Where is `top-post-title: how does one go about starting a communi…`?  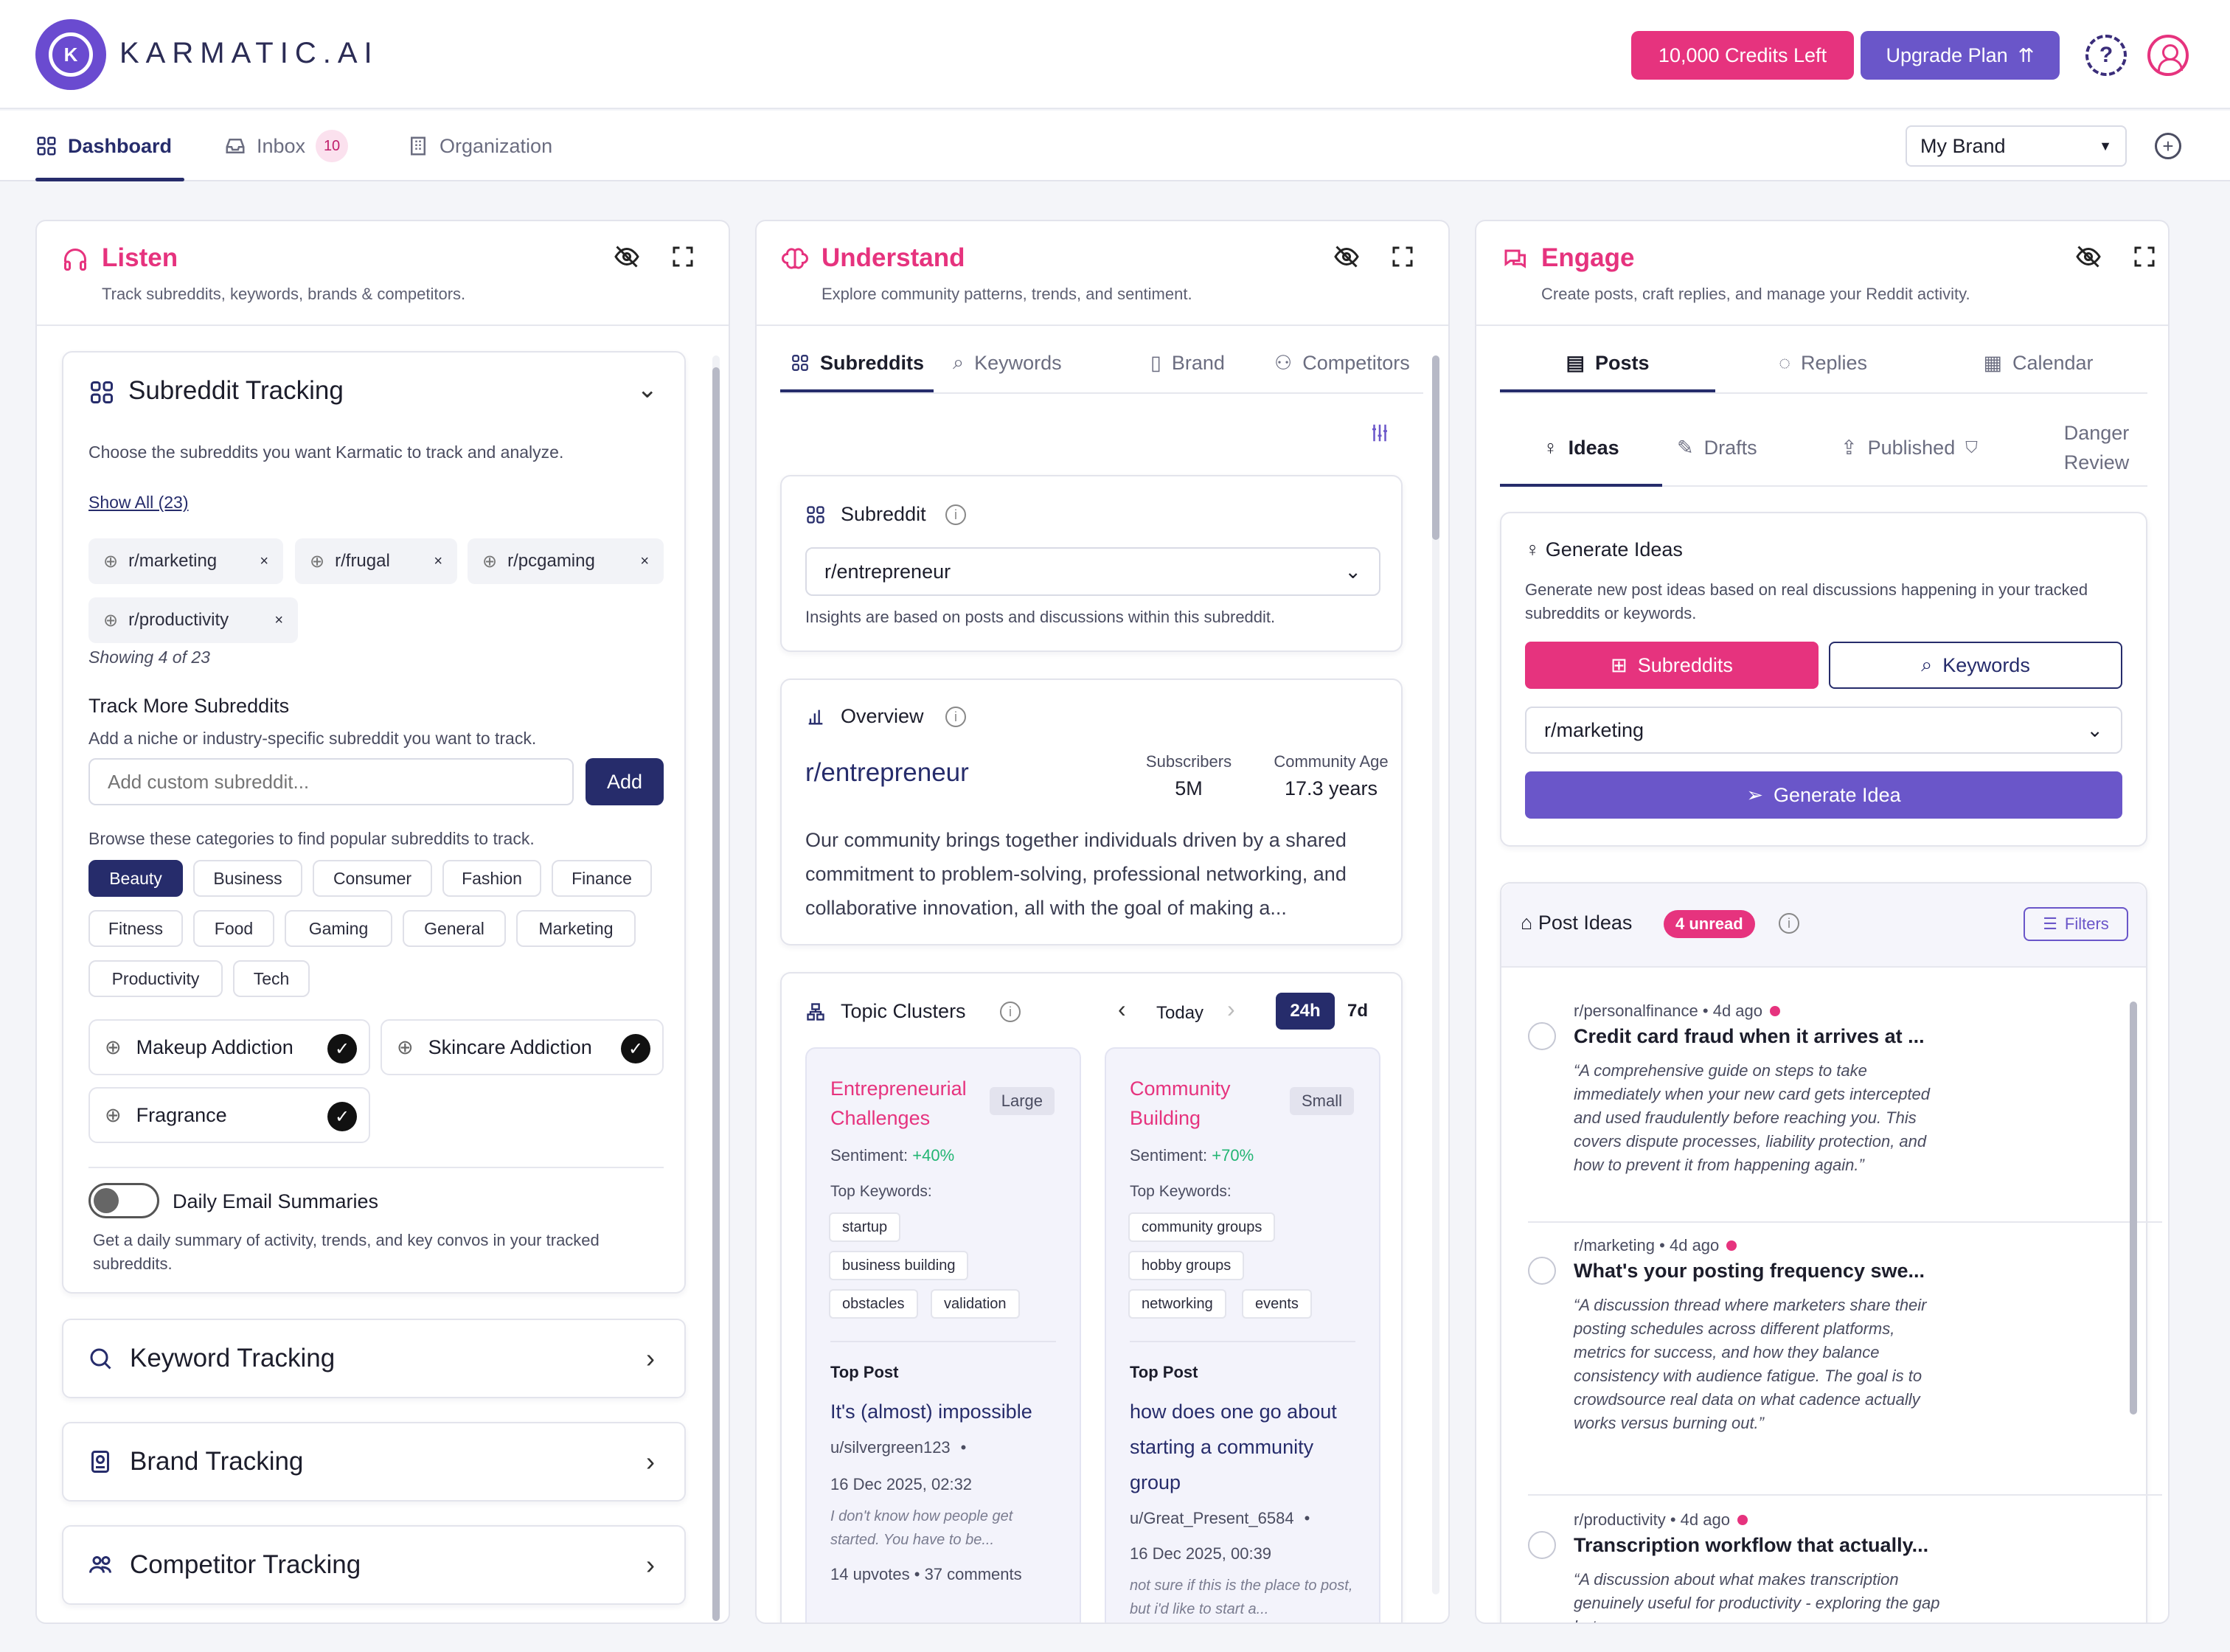 top-post-title: how does one go about starting a communi… is located at coordinates (1233, 1447).